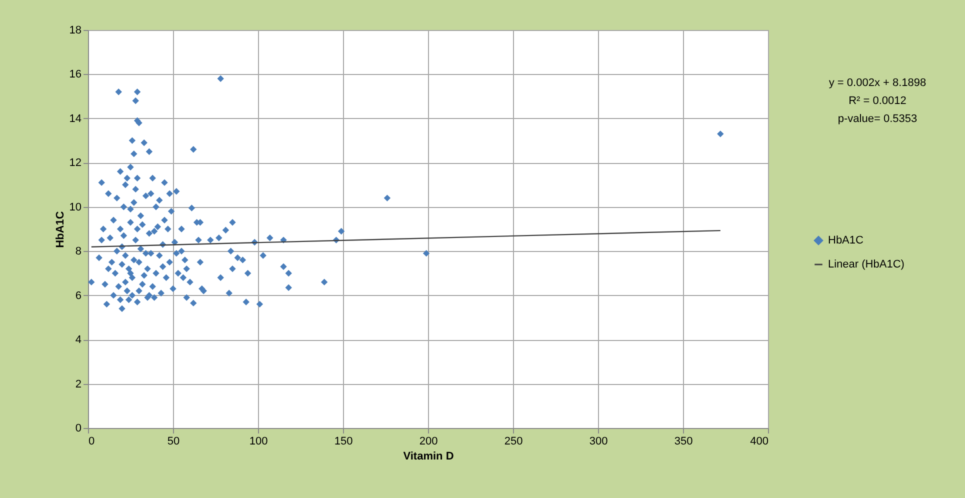 The width and height of the screenshot is (965, 498). I want to click on x-tick-label: 150, so click(343, 442).